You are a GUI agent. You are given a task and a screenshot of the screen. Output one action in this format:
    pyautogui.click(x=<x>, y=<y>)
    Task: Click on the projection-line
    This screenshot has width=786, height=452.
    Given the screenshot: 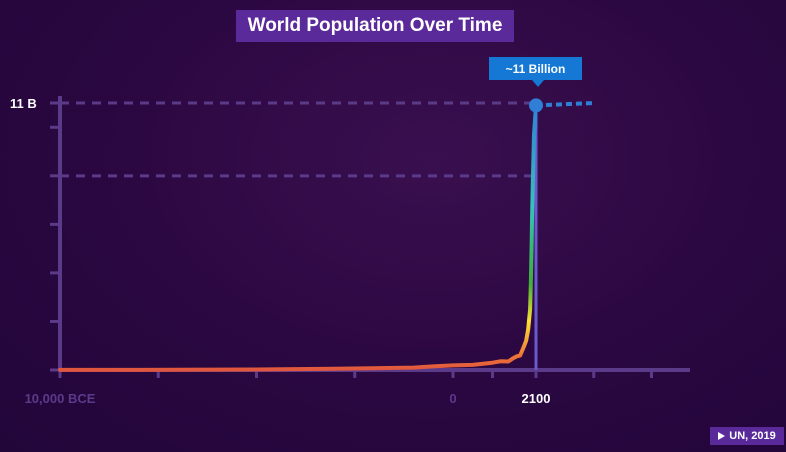 What is the action you would take?
    pyautogui.click(x=564, y=104)
    